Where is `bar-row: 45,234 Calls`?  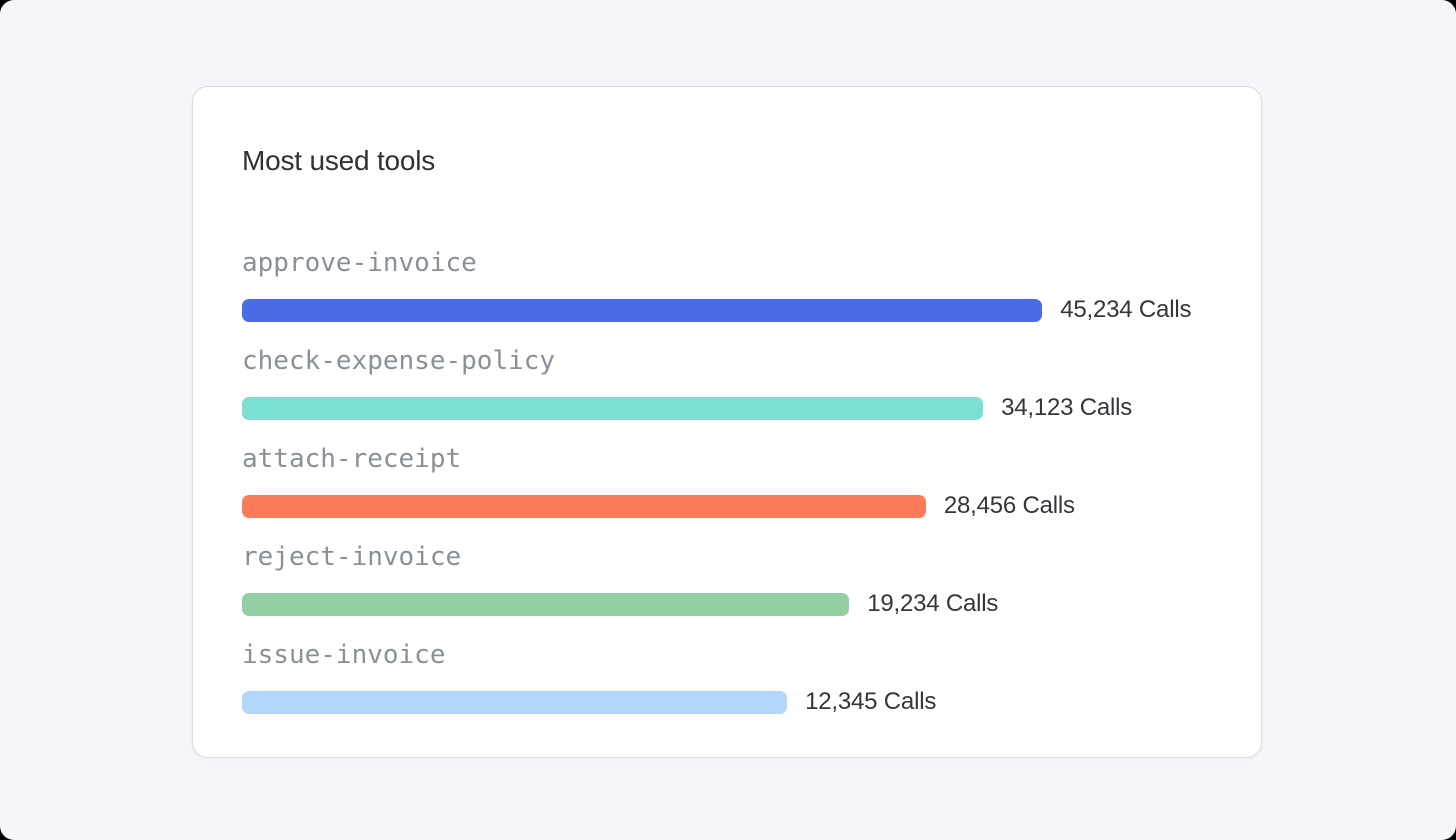
bar-row: 45,234 Calls is located at coordinates (727, 310).